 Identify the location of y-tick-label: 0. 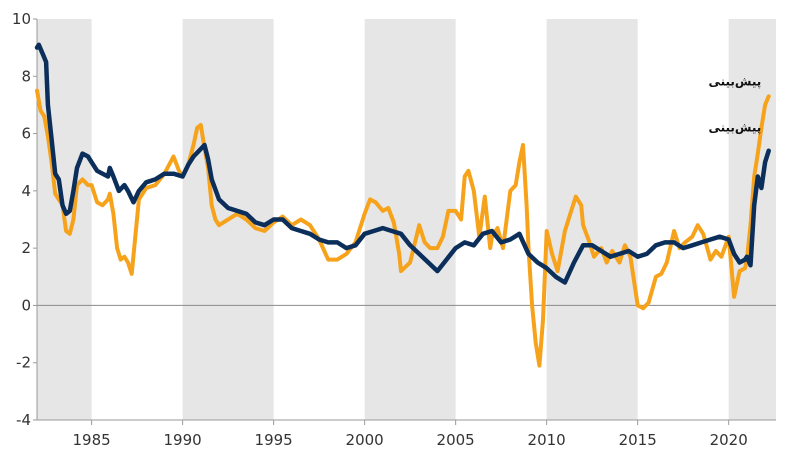
(26, 305).